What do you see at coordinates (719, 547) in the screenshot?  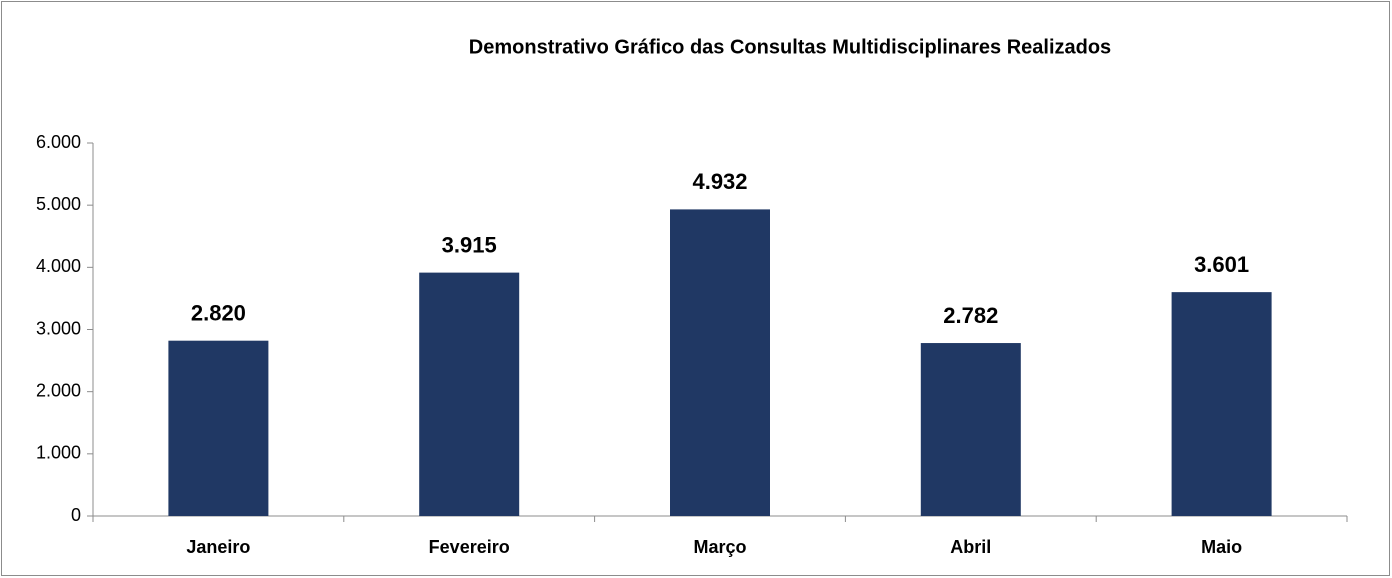 I see `x-tick-label: Março` at bounding box center [719, 547].